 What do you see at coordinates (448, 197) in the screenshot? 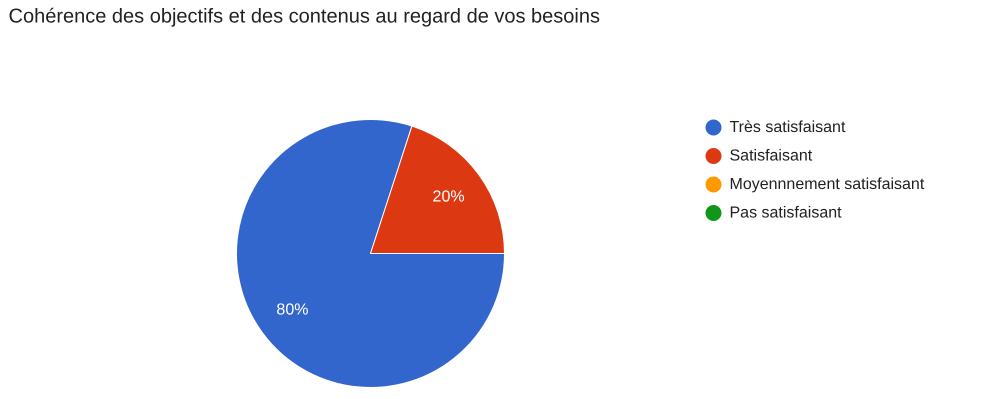
I see `data-label: 20%` at bounding box center [448, 197].